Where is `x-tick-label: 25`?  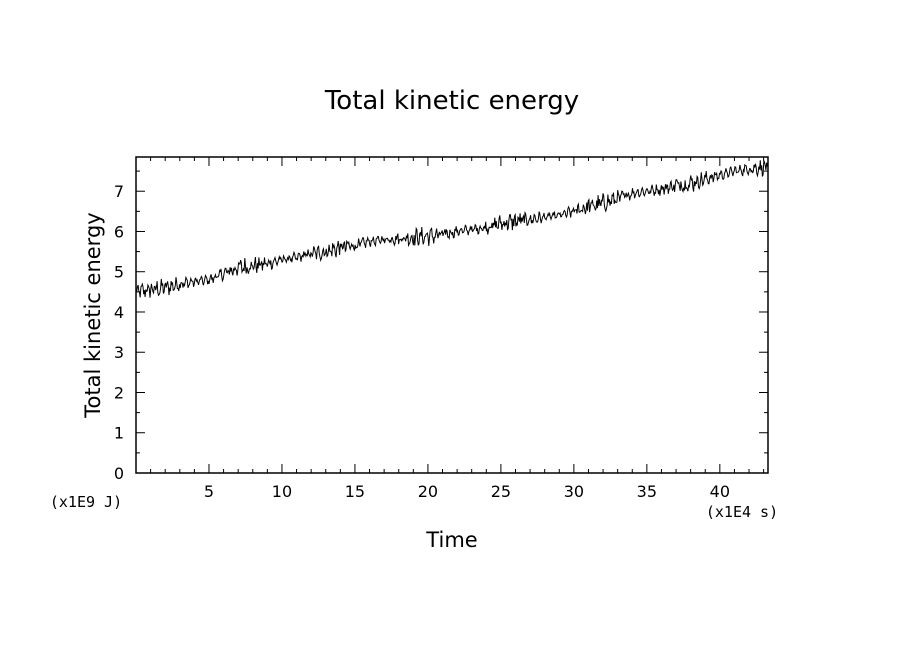
x-tick-label: 25 is located at coordinates (501, 491).